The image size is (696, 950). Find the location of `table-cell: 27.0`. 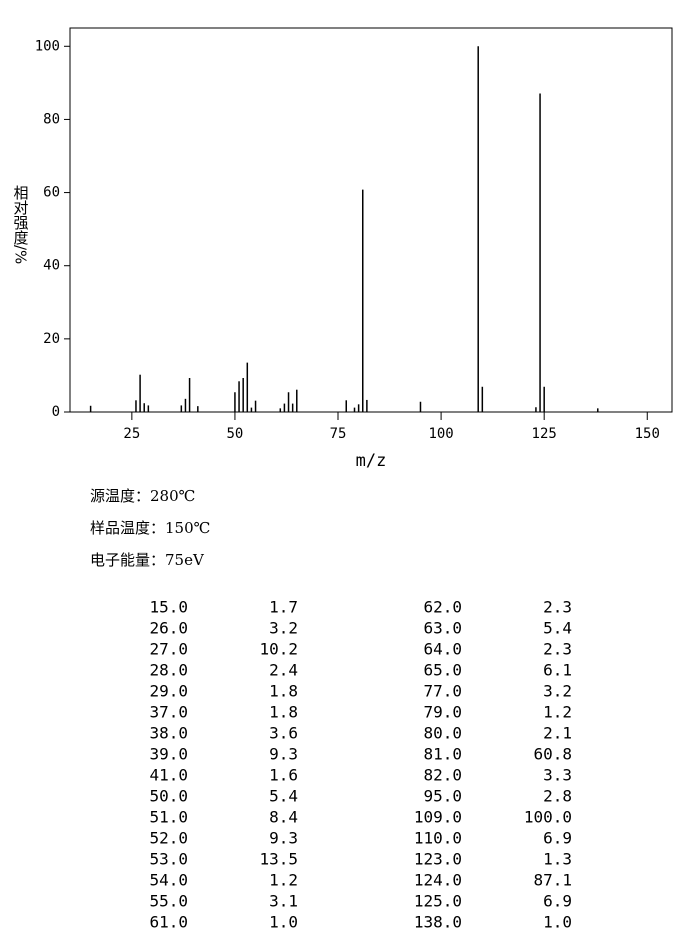

table-cell: 27.0 is located at coordinates (168, 649).